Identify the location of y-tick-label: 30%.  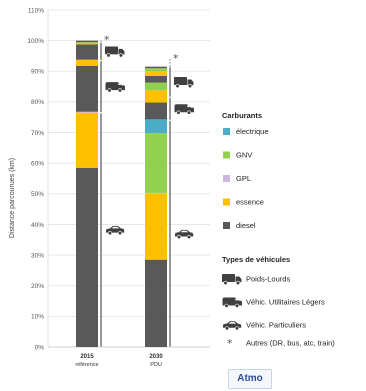
(37, 255).